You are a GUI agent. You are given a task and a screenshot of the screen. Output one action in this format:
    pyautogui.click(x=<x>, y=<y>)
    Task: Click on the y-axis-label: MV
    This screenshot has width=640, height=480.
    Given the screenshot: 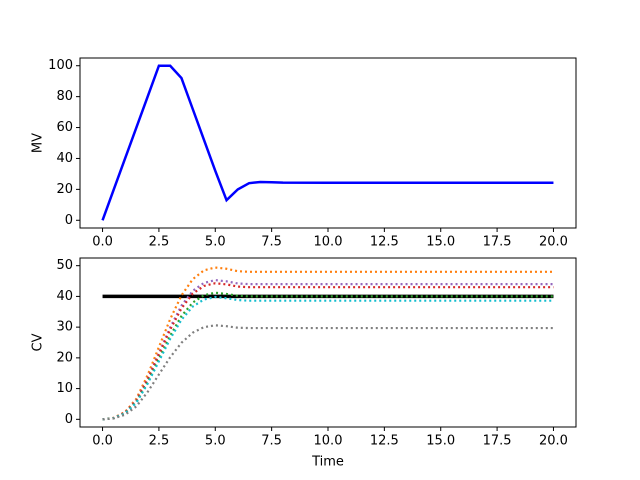 What is the action you would take?
    pyautogui.click(x=38, y=143)
    